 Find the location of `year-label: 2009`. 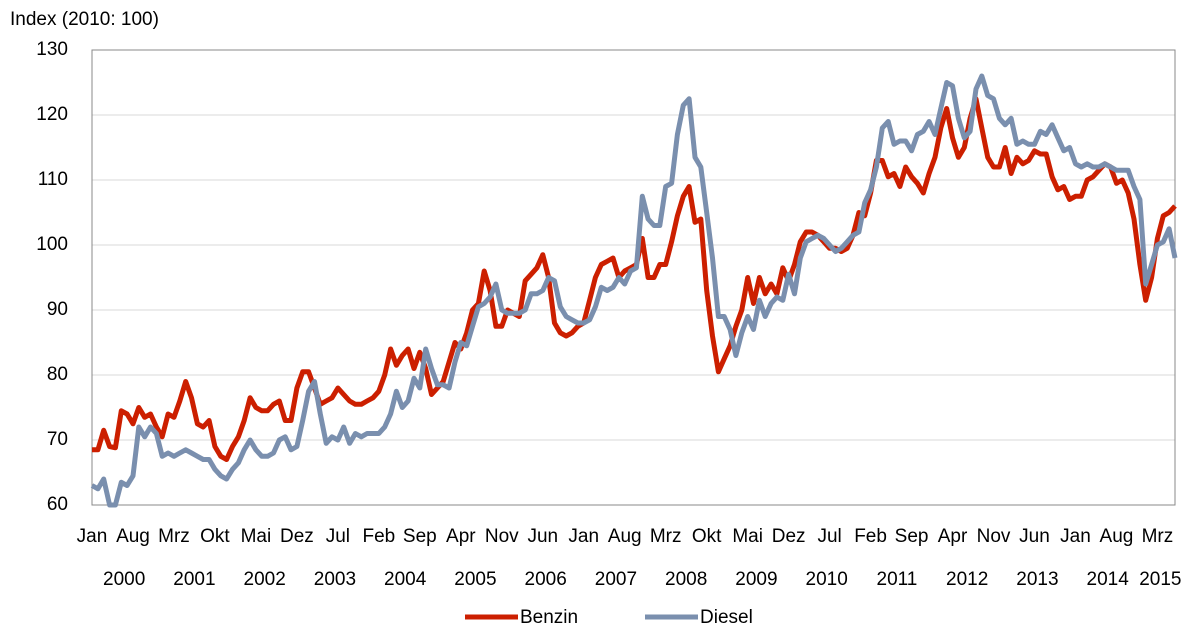

year-label: 2009 is located at coordinates (756, 579).